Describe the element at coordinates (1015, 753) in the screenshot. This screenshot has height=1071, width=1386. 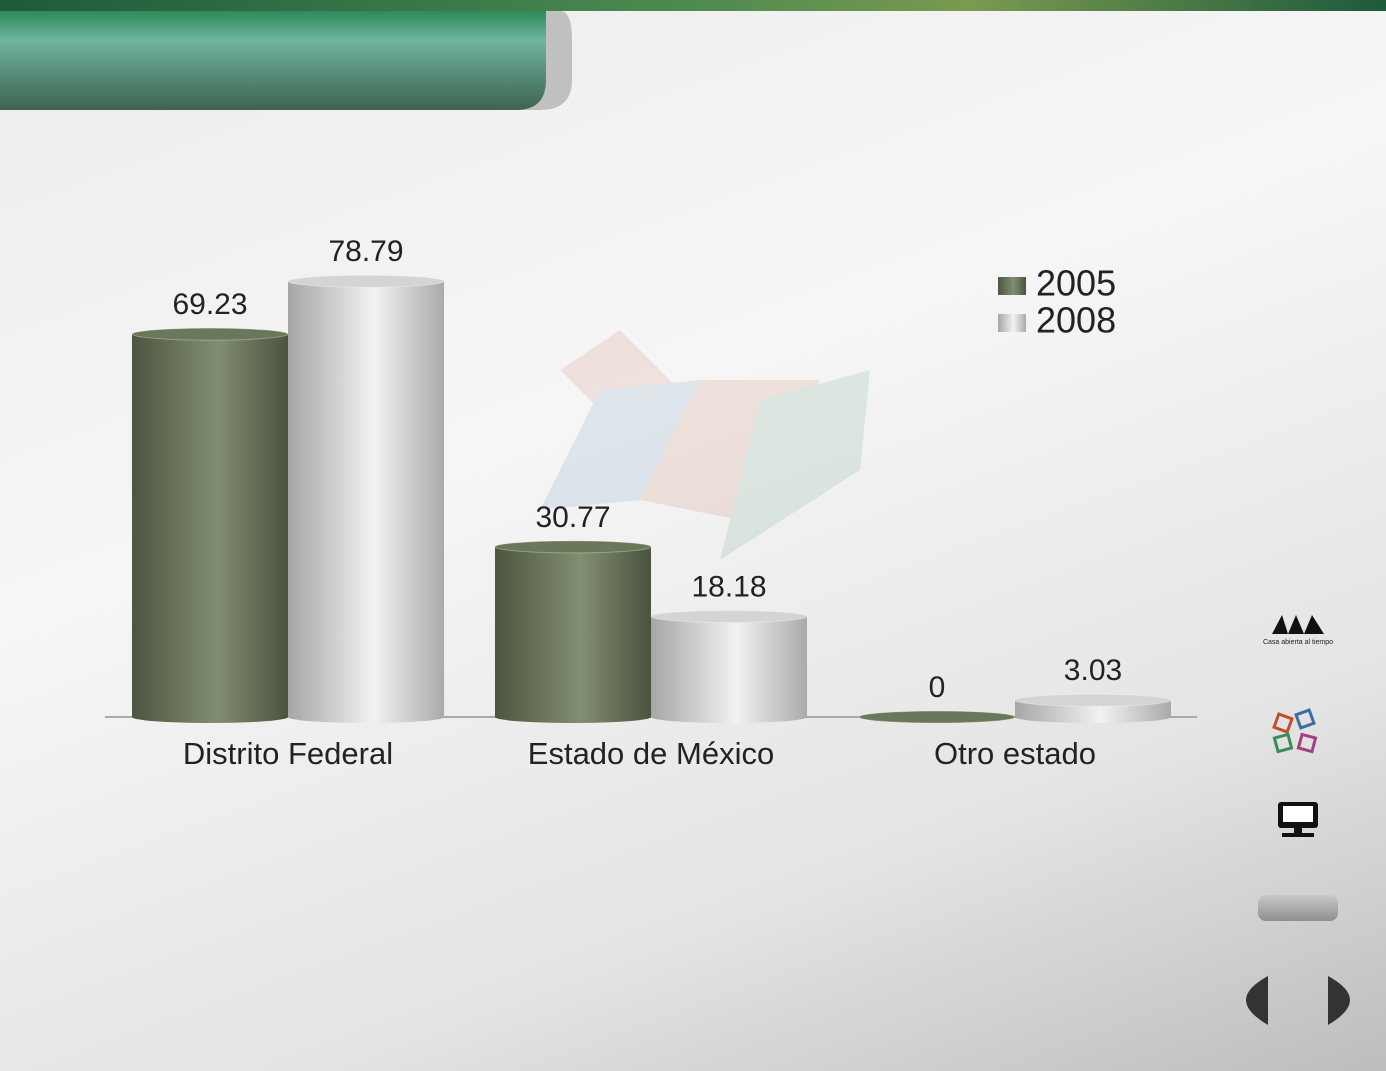
I see `x-tick-label: Otro estado` at that location.